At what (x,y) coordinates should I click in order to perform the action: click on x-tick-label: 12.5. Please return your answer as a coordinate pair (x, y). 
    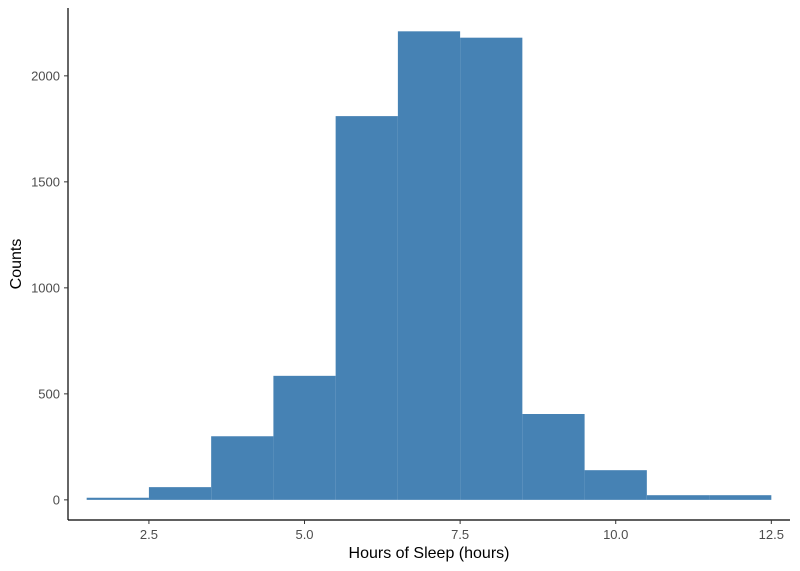
    Looking at the image, I should click on (771, 534).